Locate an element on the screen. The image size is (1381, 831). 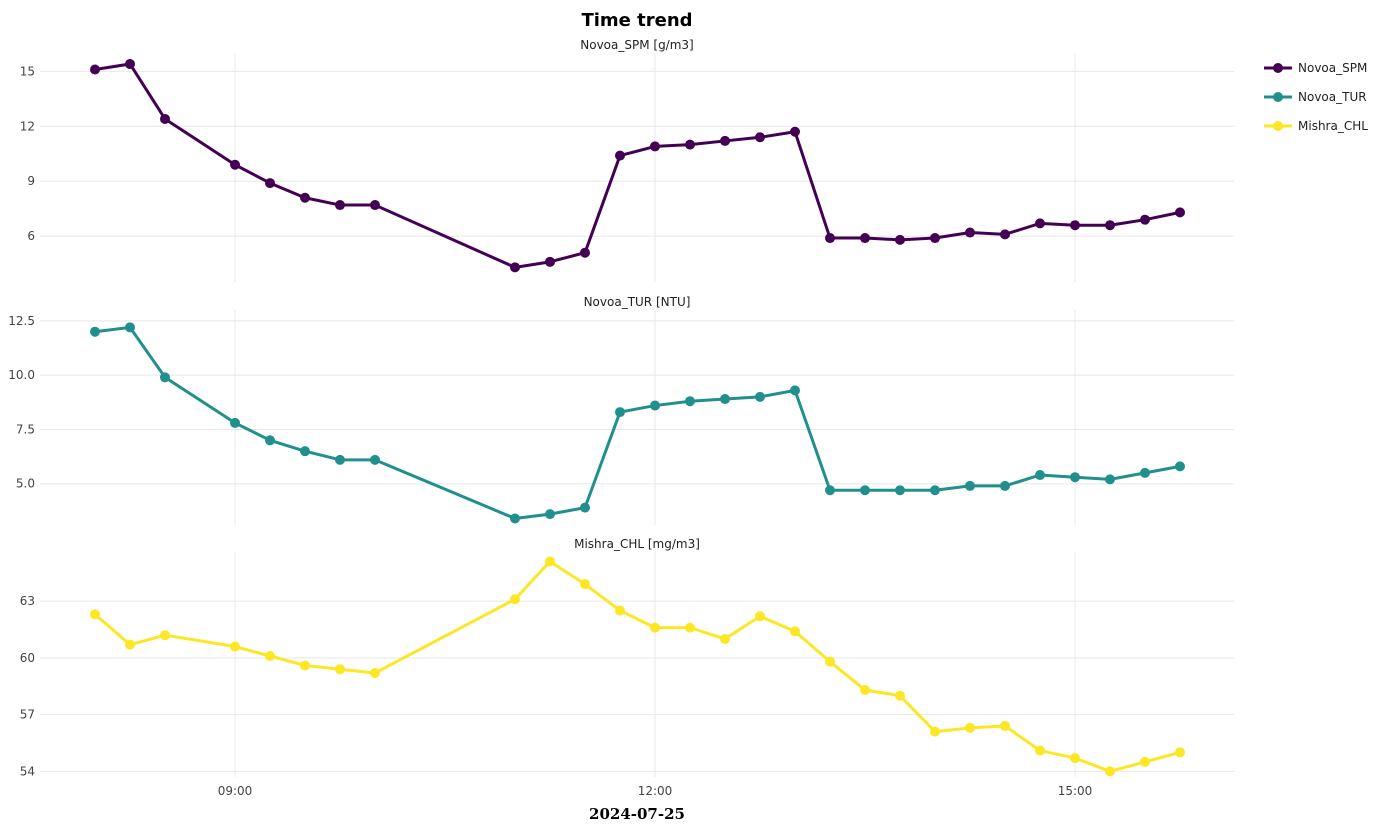
y-tick-label: 60 is located at coordinates (27, 658).